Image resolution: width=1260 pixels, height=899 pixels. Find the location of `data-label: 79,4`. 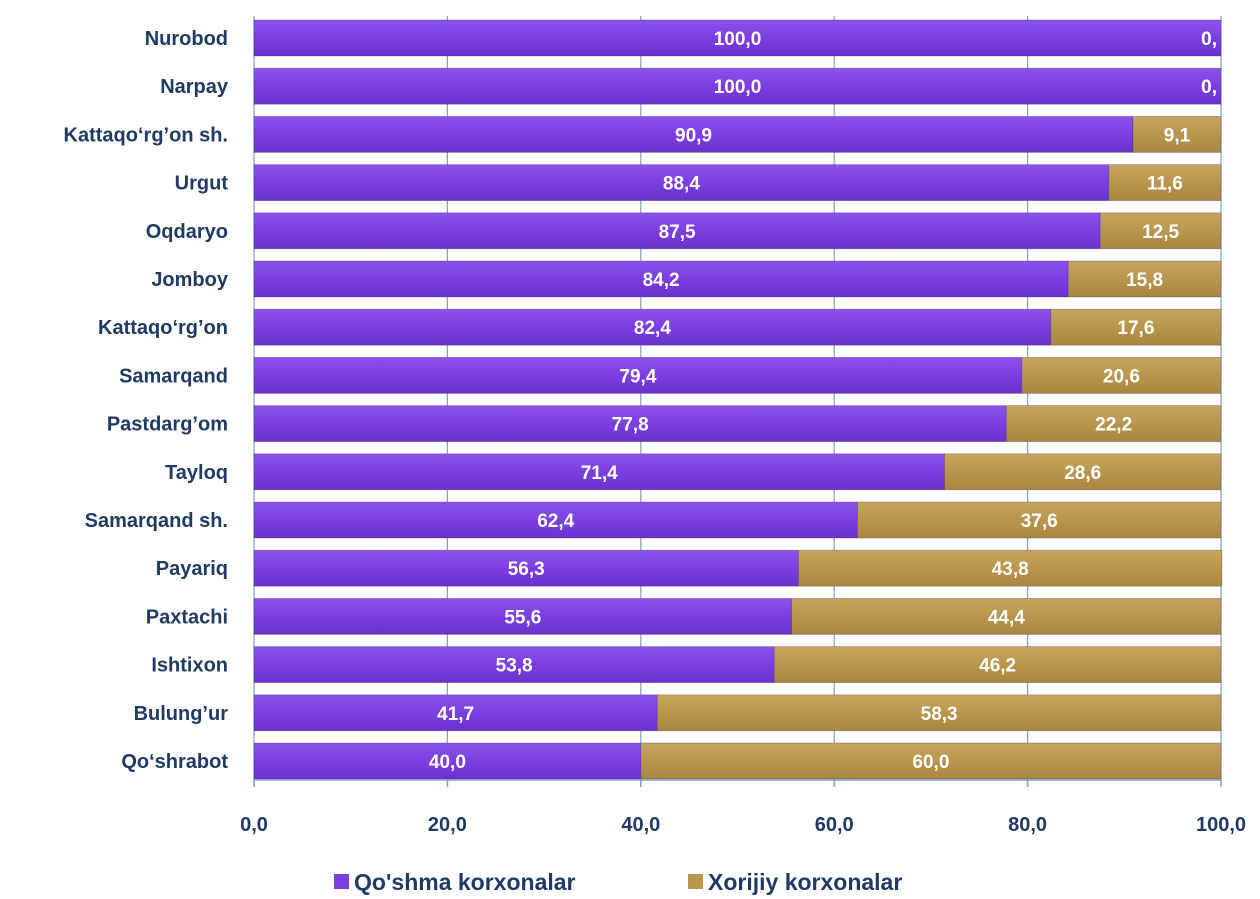

data-label: 79,4 is located at coordinates (637, 376).